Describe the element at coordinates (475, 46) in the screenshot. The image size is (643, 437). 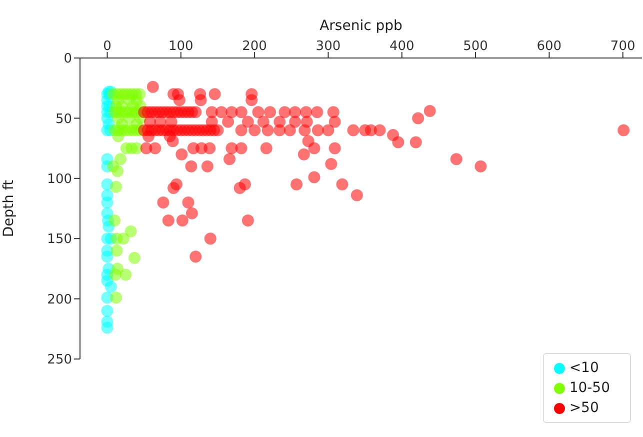
I see `x-tick-label: 500` at that location.